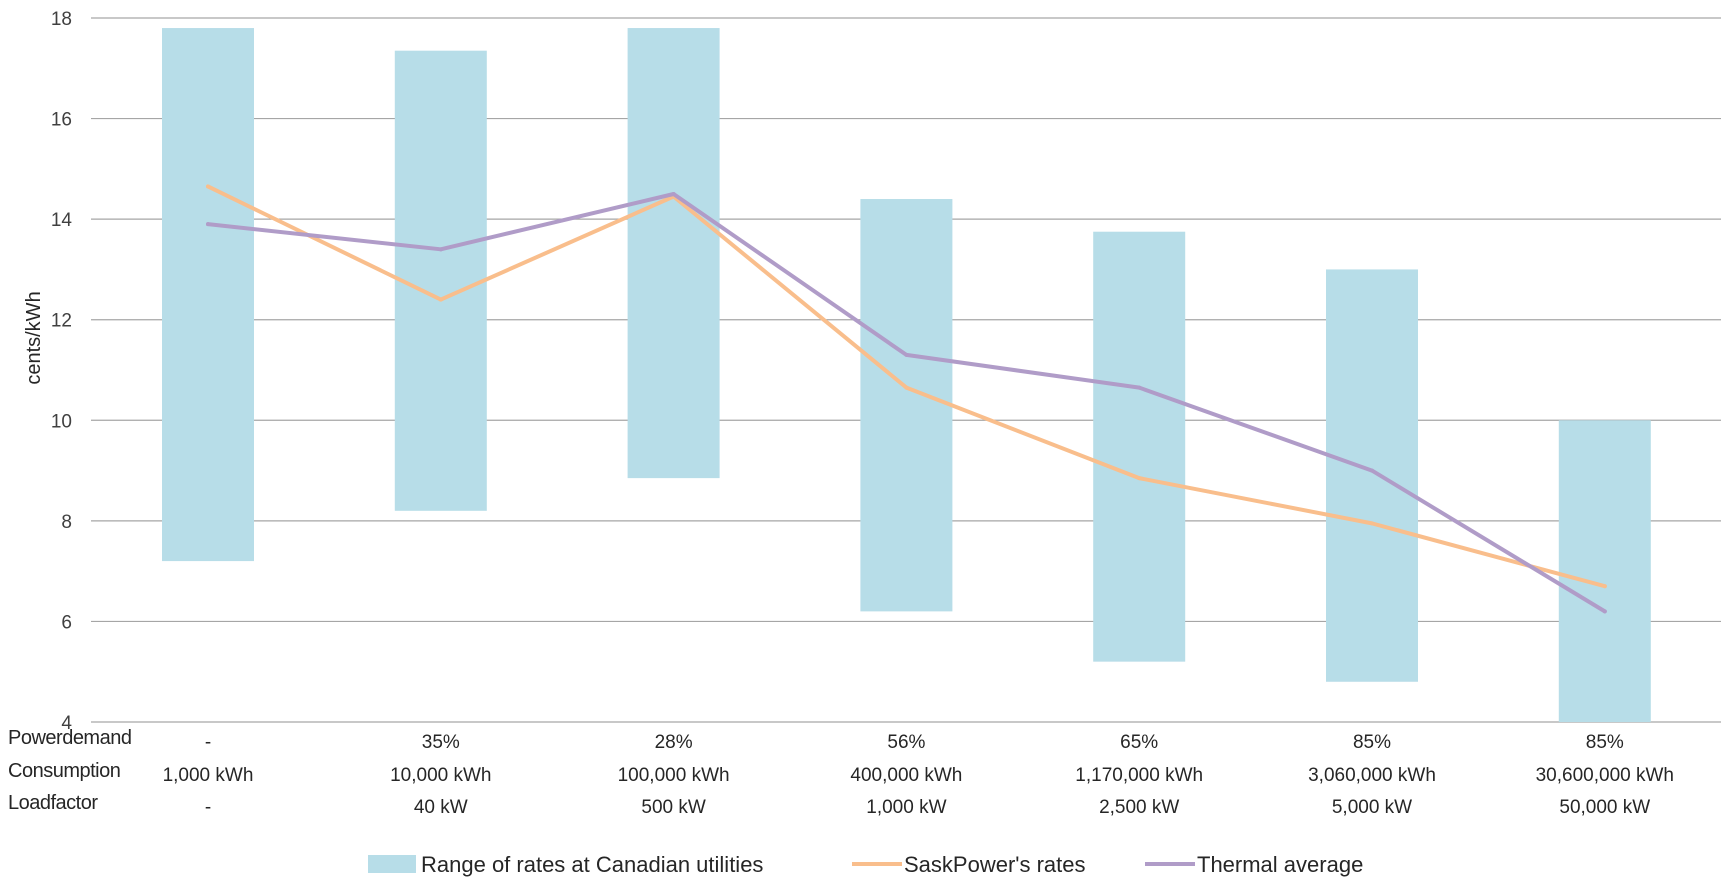 The height and width of the screenshot is (878, 1721). Describe the element at coordinates (392, 864) in the screenshot. I see `legend-swatch-range` at that location.